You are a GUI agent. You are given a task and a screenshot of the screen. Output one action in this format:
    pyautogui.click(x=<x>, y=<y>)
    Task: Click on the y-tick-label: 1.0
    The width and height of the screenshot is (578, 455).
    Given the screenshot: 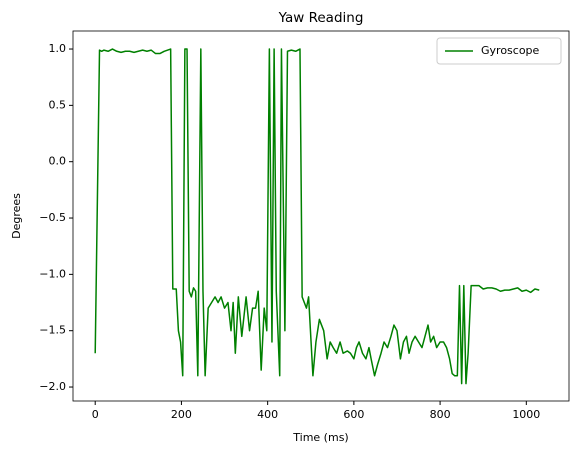 What is the action you would take?
    pyautogui.click(x=58, y=48)
    